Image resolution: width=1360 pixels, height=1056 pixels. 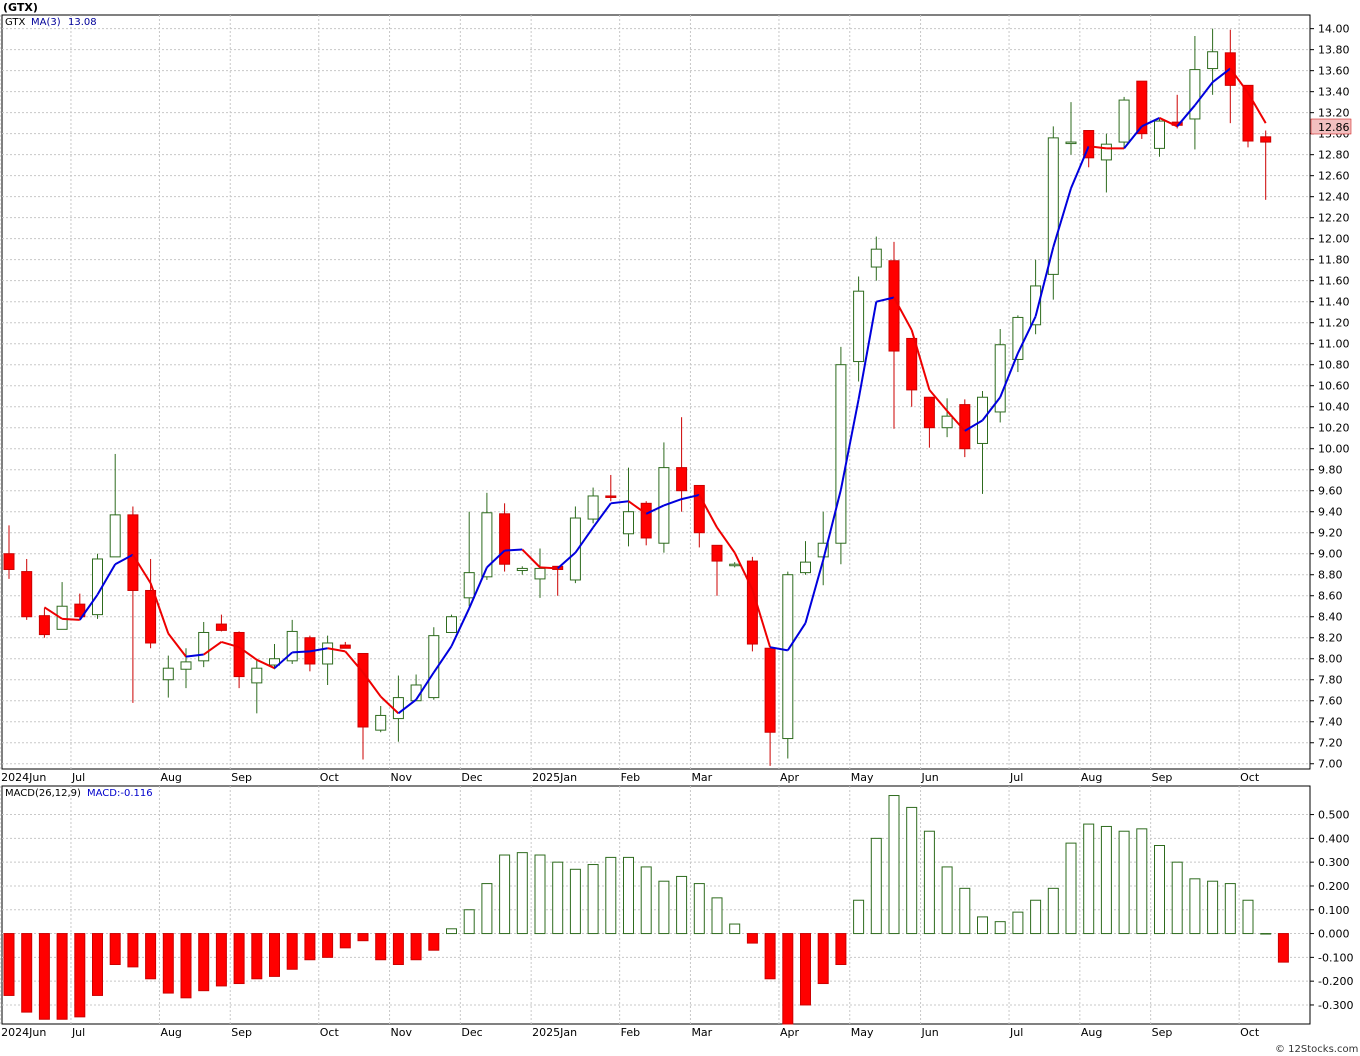 I want to click on price-tick-label: 7.60, so click(x=1330, y=701).